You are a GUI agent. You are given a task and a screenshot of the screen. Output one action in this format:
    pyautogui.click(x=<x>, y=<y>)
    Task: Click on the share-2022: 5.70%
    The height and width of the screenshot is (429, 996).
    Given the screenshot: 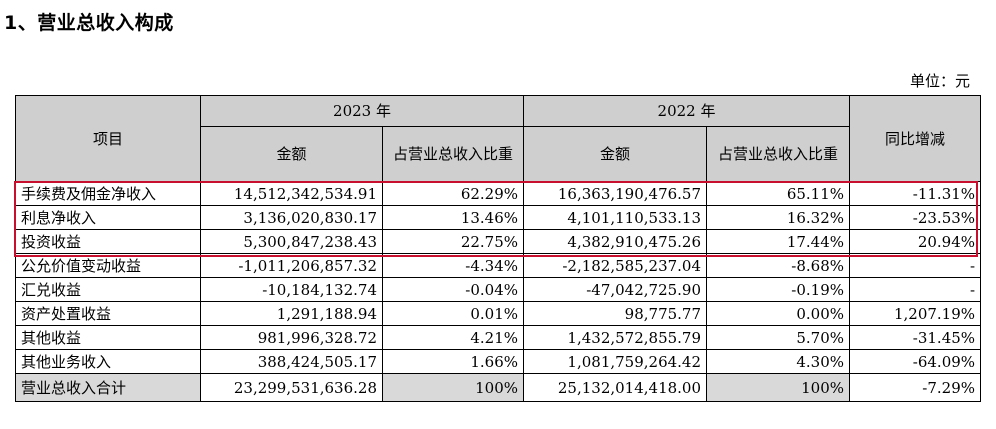 What is the action you would take?
    pyautogui.click(x=778, y=337)
    